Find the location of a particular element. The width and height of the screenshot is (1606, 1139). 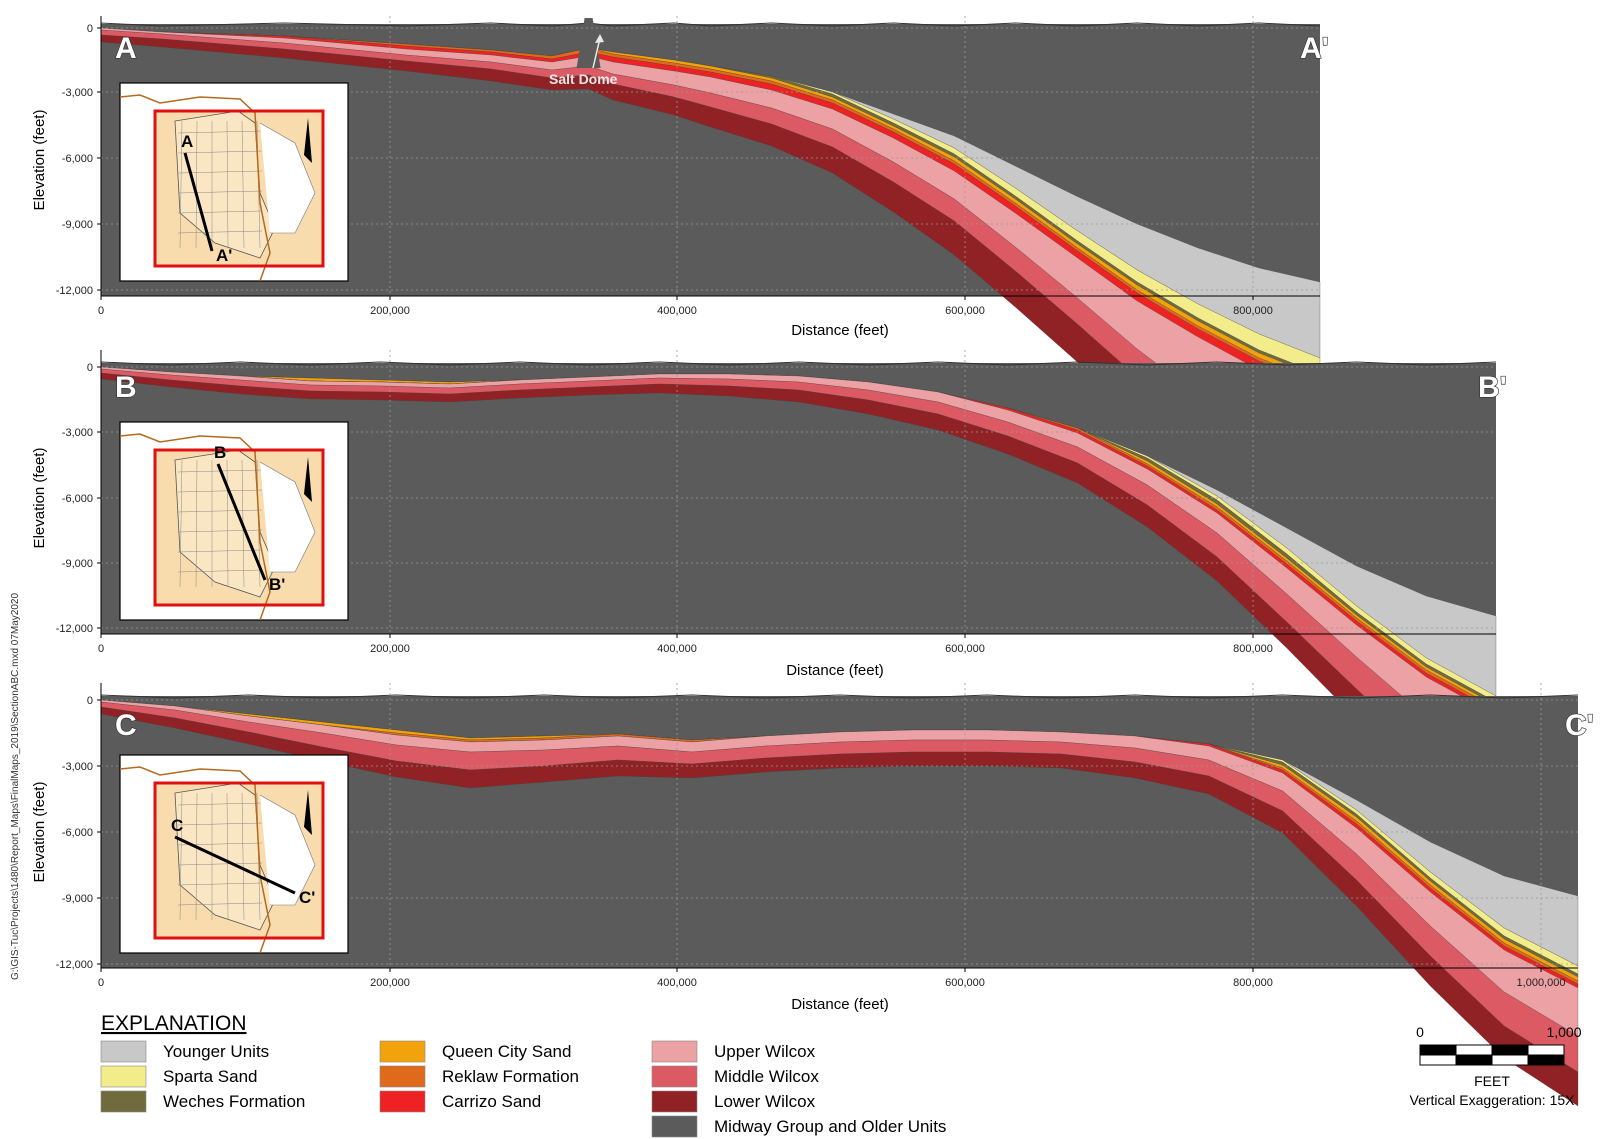

inset-start-label: C is located at coordinates (177, 825).